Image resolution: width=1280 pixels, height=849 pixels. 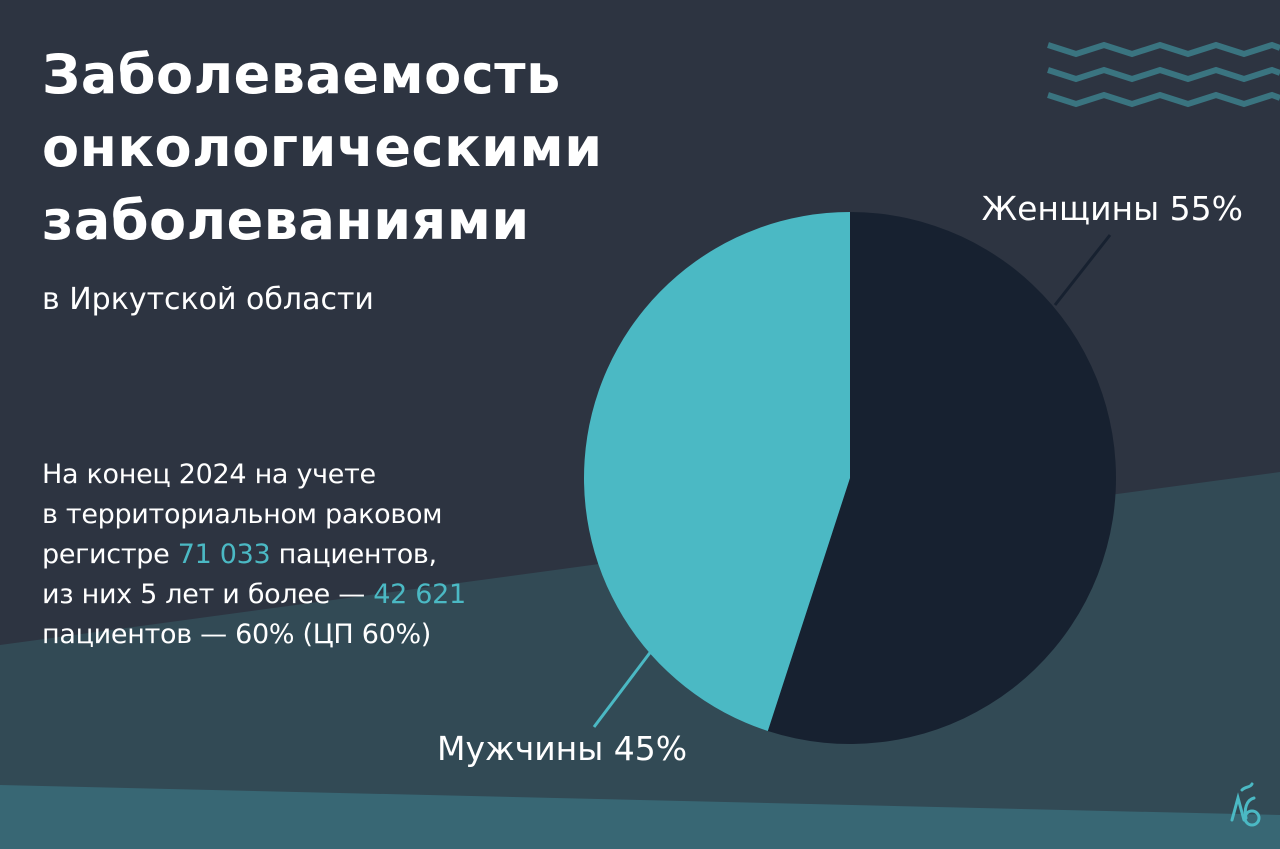 What do you see at coordinates (208, 299) in the screenshot?
I see `page-subtitle: в Иркутской области` at bounding box center [208, 299].